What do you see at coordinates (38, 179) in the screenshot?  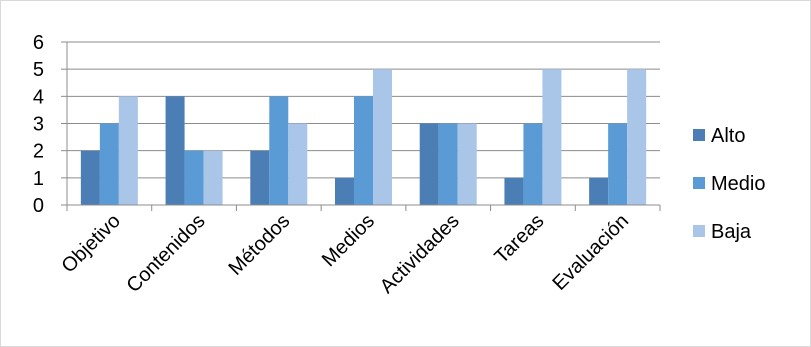 I see `y-tick-label: 1` at bounding box center [38, 179].